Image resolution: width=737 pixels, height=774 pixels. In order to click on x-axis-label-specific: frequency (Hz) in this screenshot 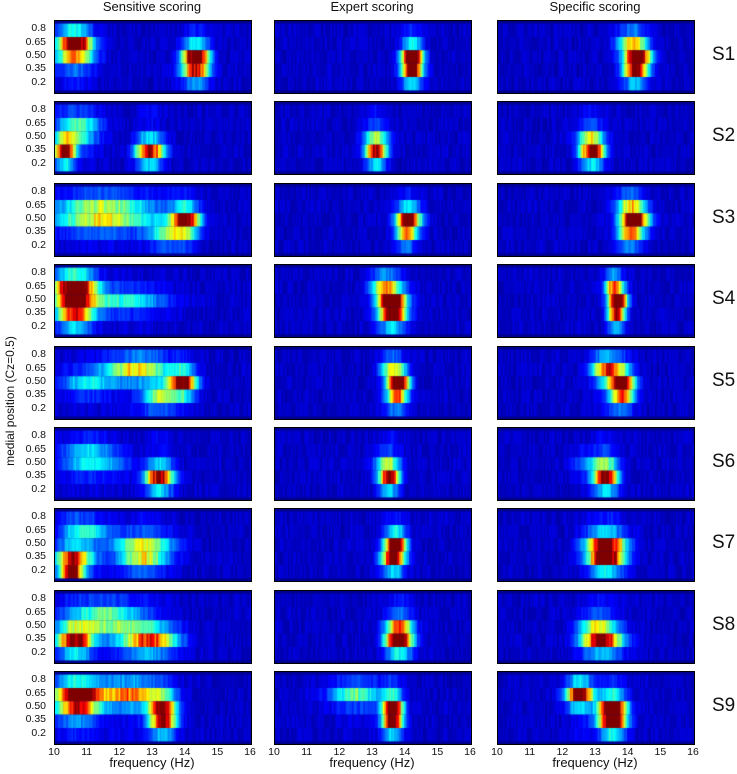, I will do `click(595, 762)`.